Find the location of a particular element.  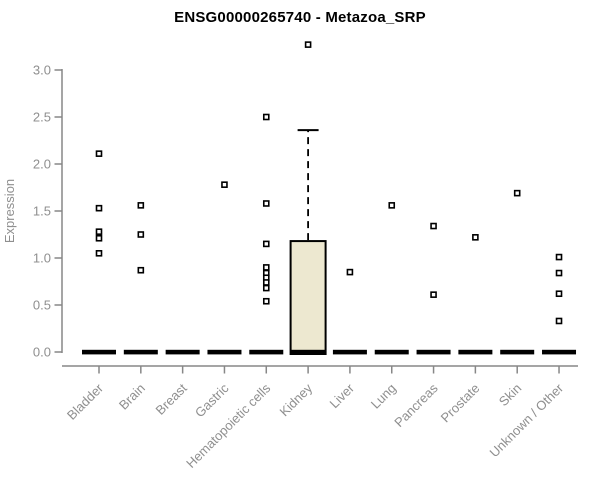

x-tick-label: Lung is located at coordinates (383, 396).